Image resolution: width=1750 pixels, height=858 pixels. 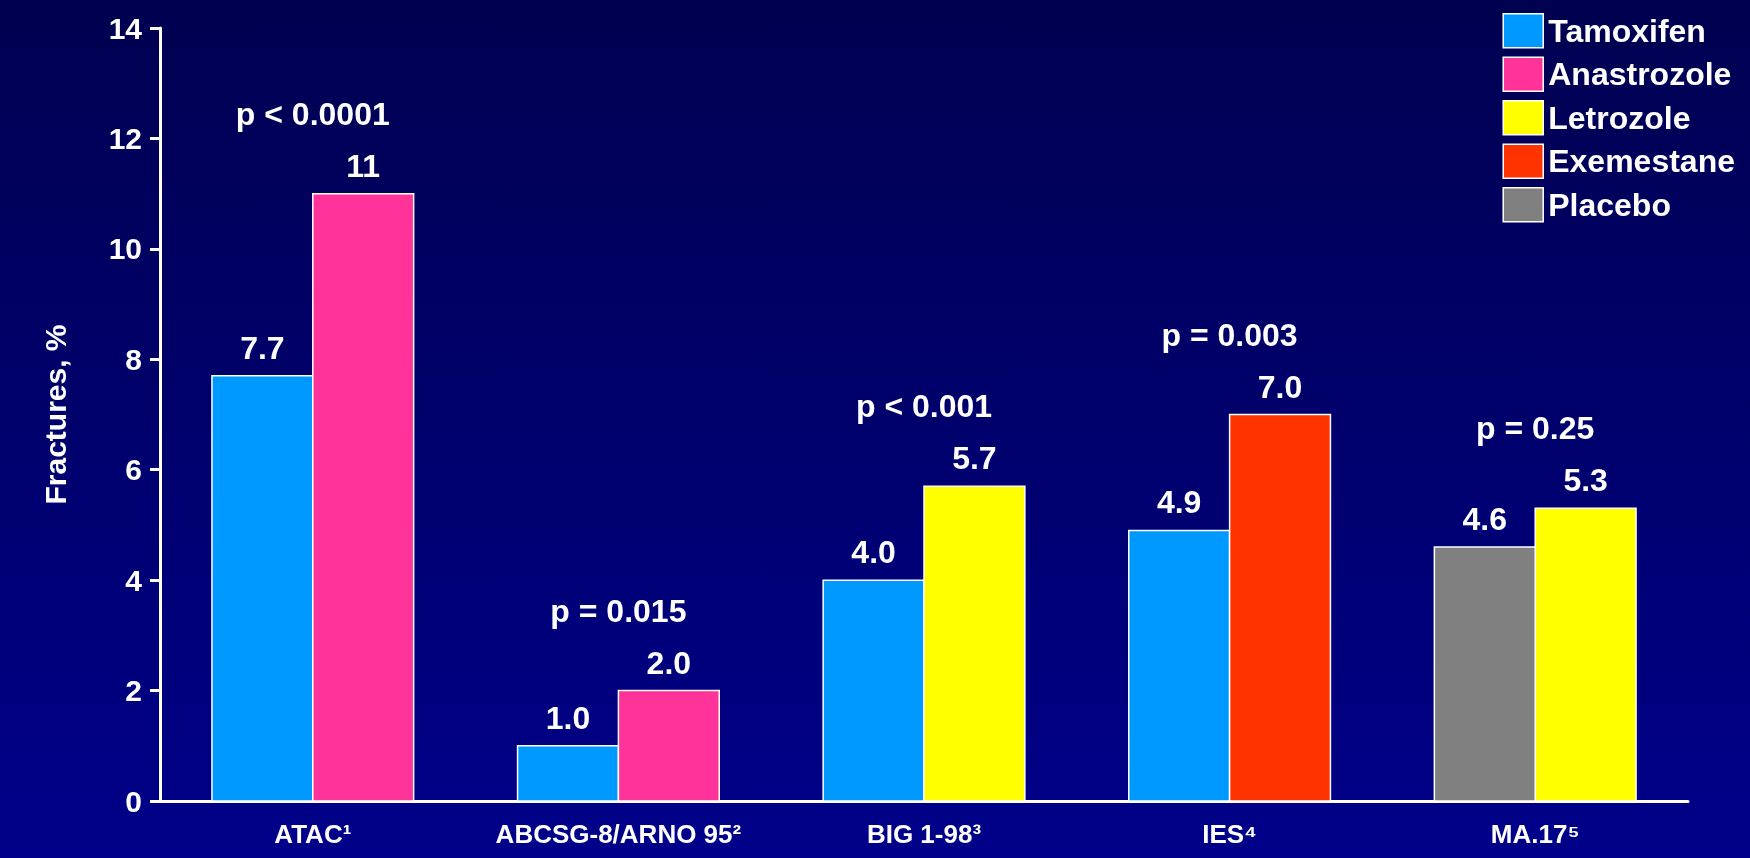 I want to click on x-tick-label: ATAC¹, so click(x=313, y=834).